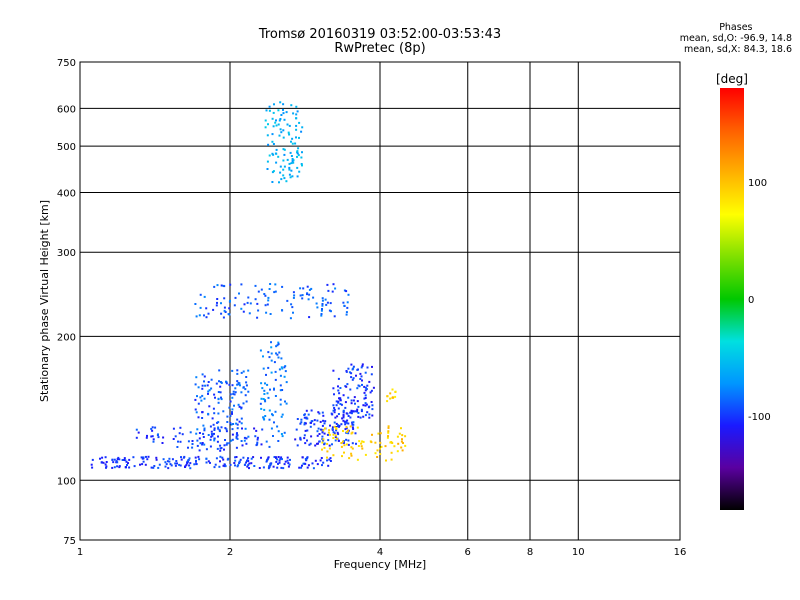 This screenshot has height=600, width=800. I want to click on y-tick-label: 400, so click(66, 193).